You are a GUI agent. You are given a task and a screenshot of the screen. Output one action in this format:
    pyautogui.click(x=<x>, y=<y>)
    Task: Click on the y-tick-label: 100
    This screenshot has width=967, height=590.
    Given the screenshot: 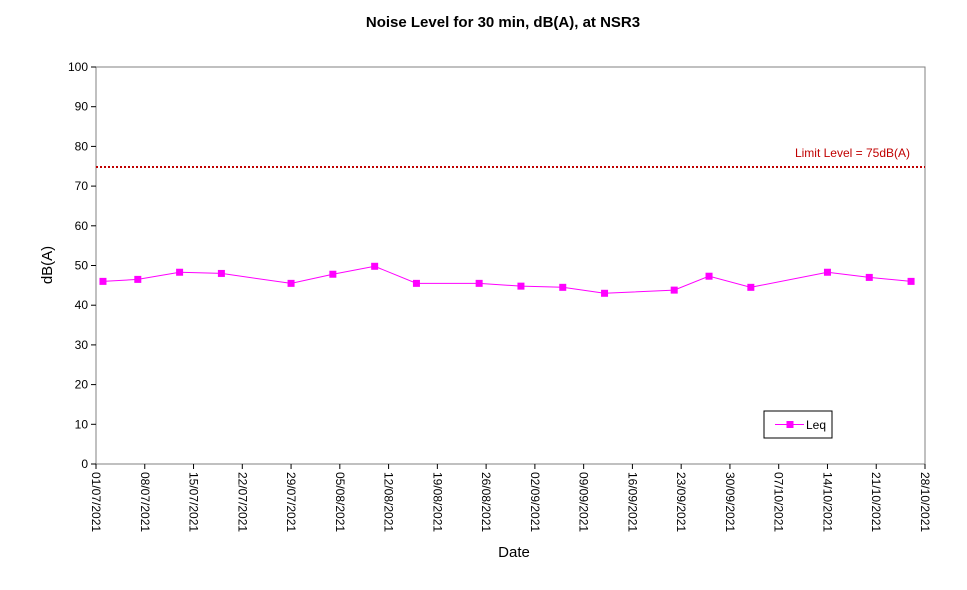 What is the action you would take?
    pyautogui.click(x=78, y=67)
    